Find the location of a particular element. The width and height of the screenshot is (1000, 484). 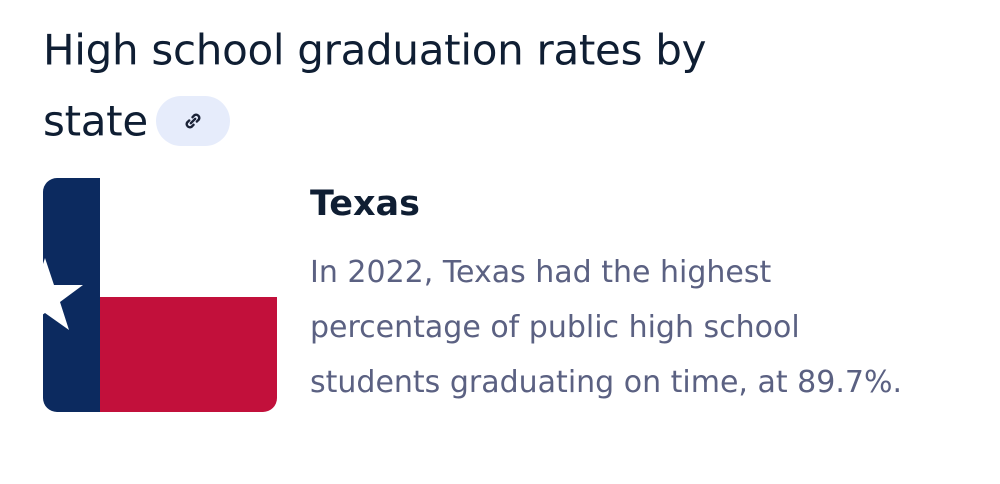

state-flag-image is located at coordinates (160, 295).